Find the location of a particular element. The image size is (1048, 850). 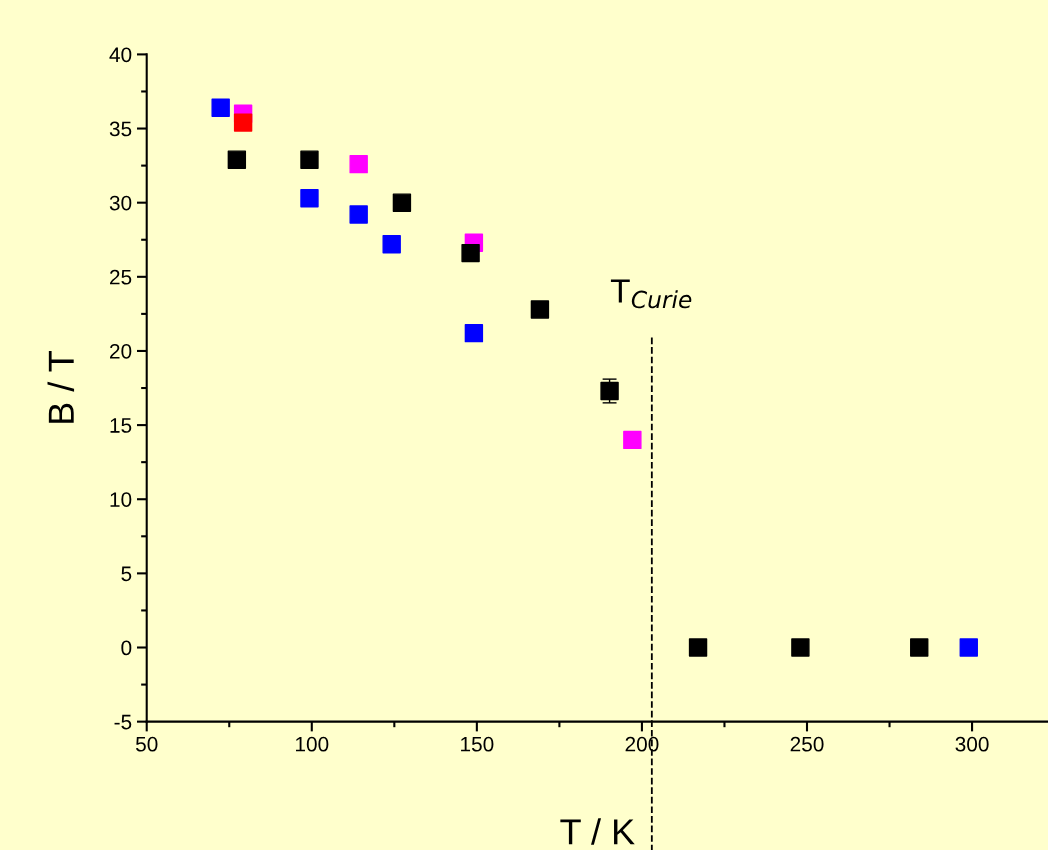

ref-line-label: T$_{Curie}$ is located at coordinates (651, 294).